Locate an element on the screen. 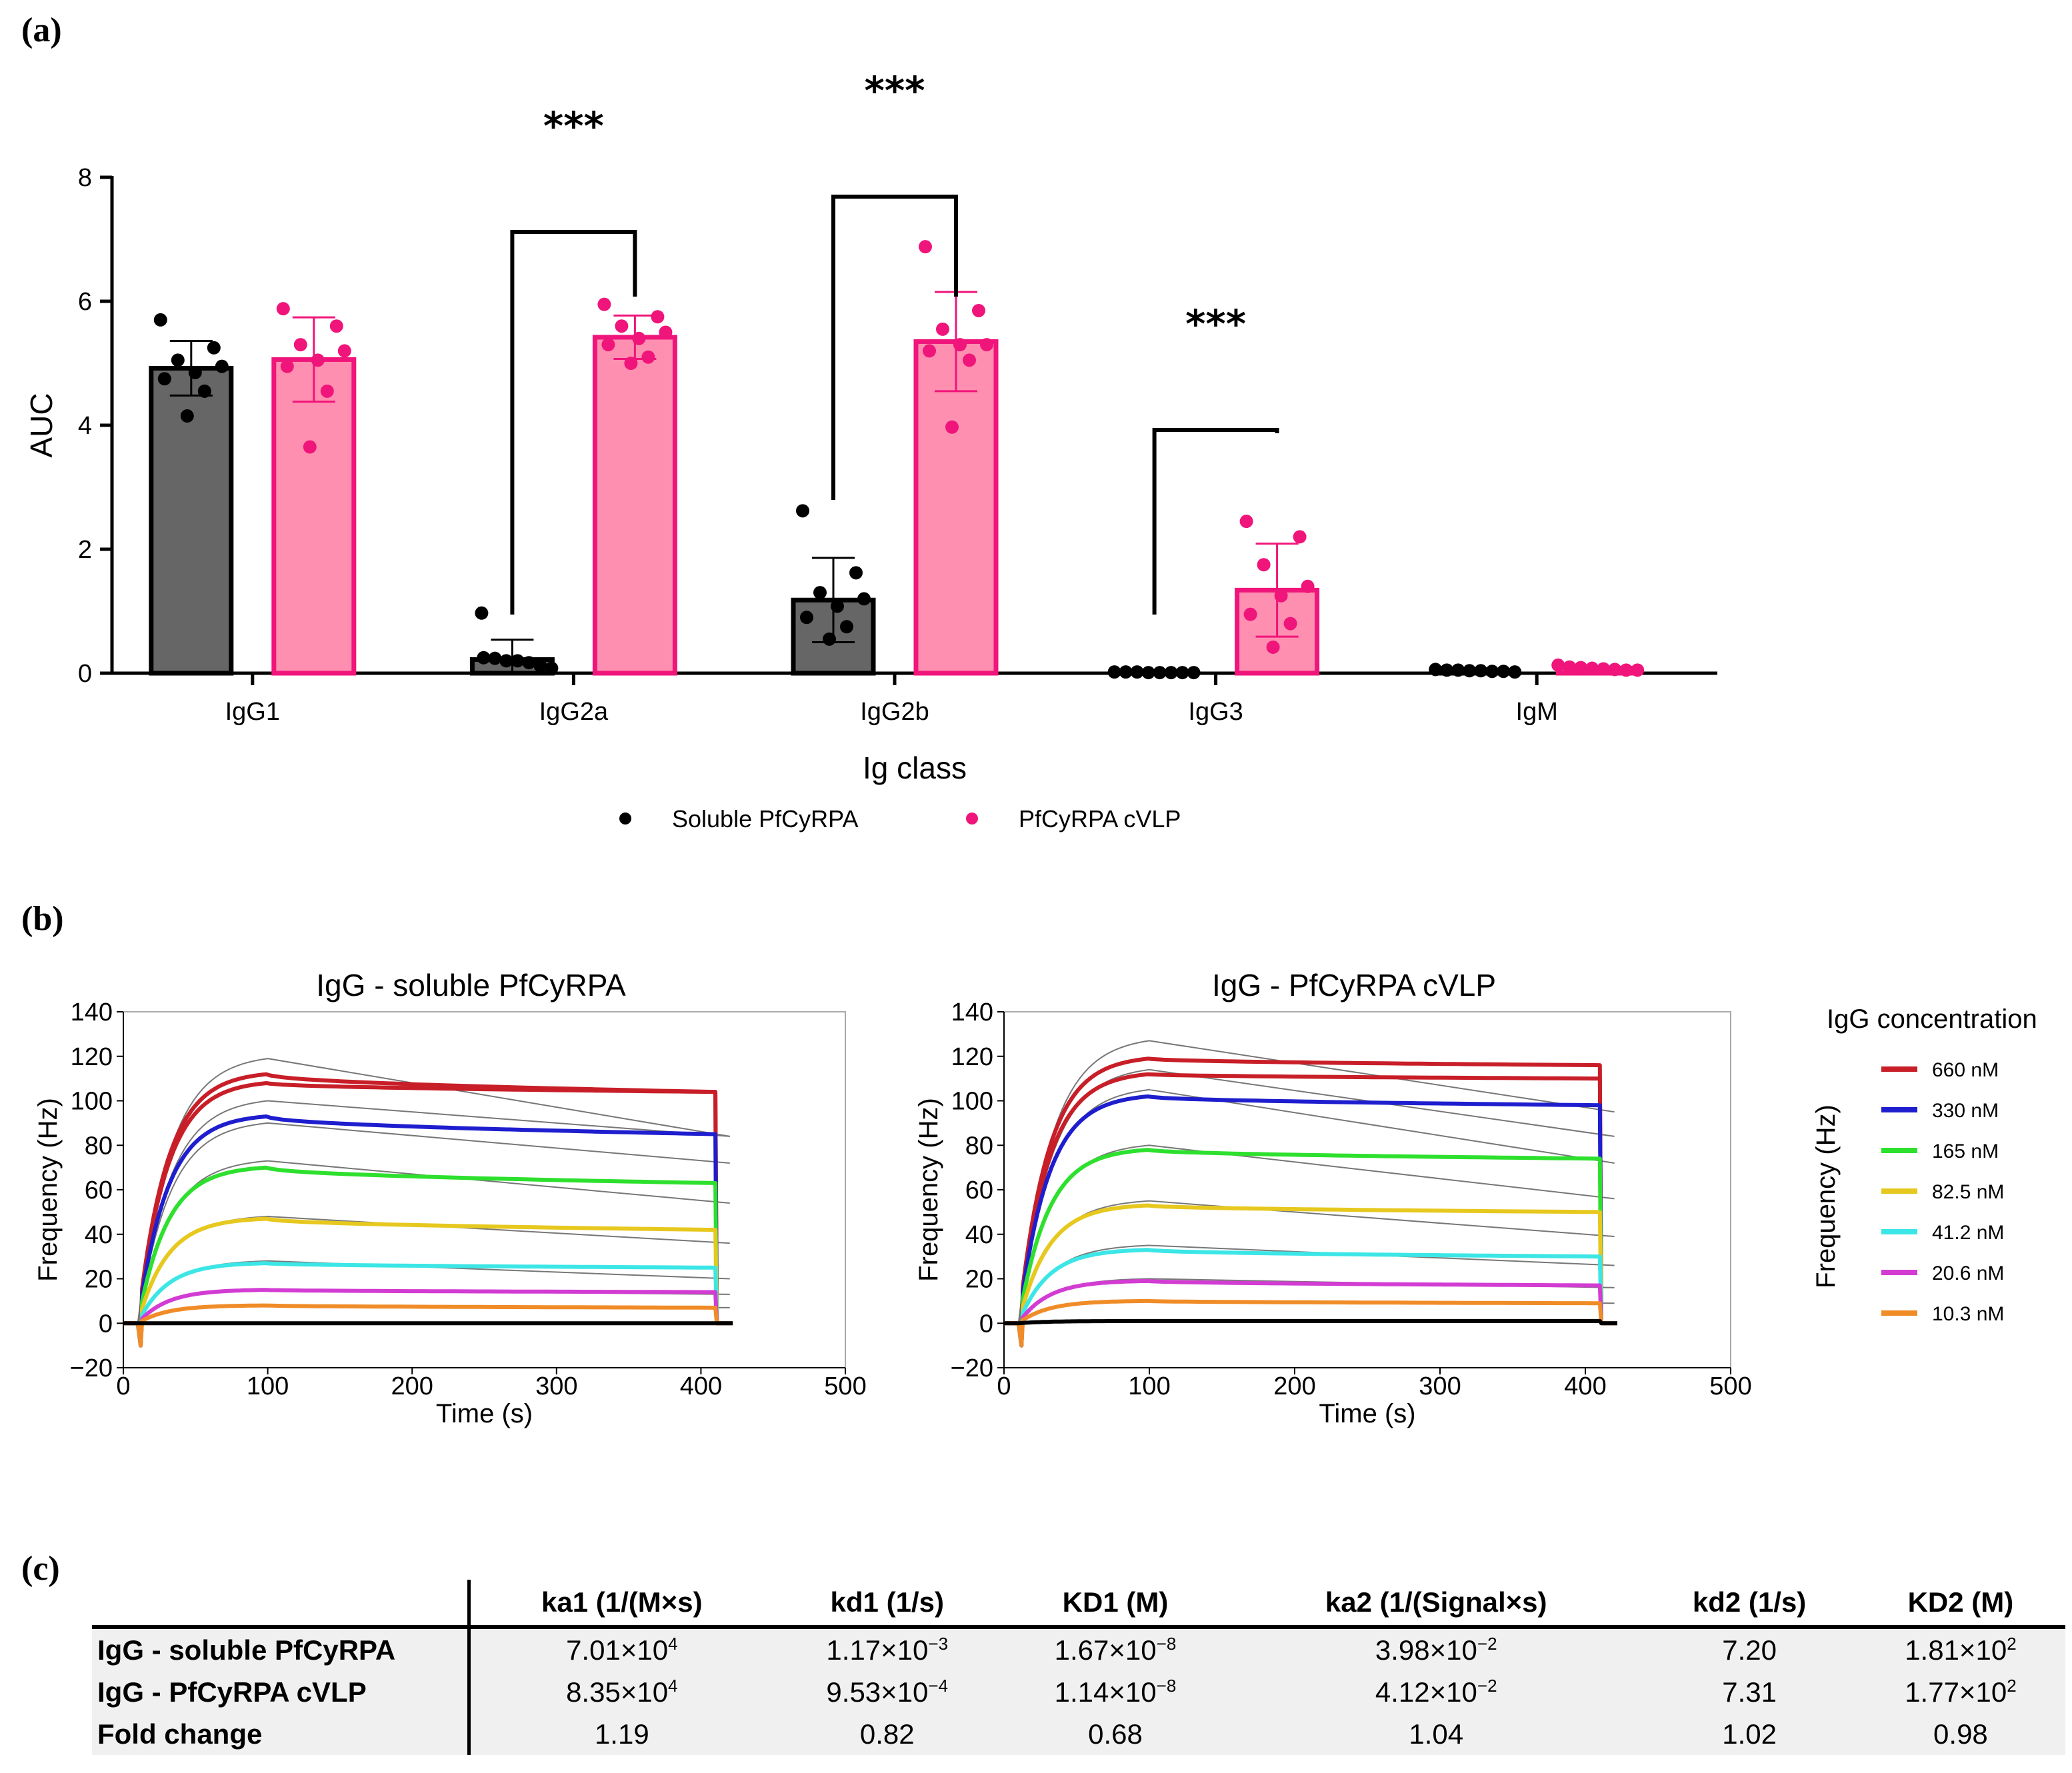 The height and width of the screenshot is (1773, 2072). curve-330-nm is located at coordinates (428, 1231).